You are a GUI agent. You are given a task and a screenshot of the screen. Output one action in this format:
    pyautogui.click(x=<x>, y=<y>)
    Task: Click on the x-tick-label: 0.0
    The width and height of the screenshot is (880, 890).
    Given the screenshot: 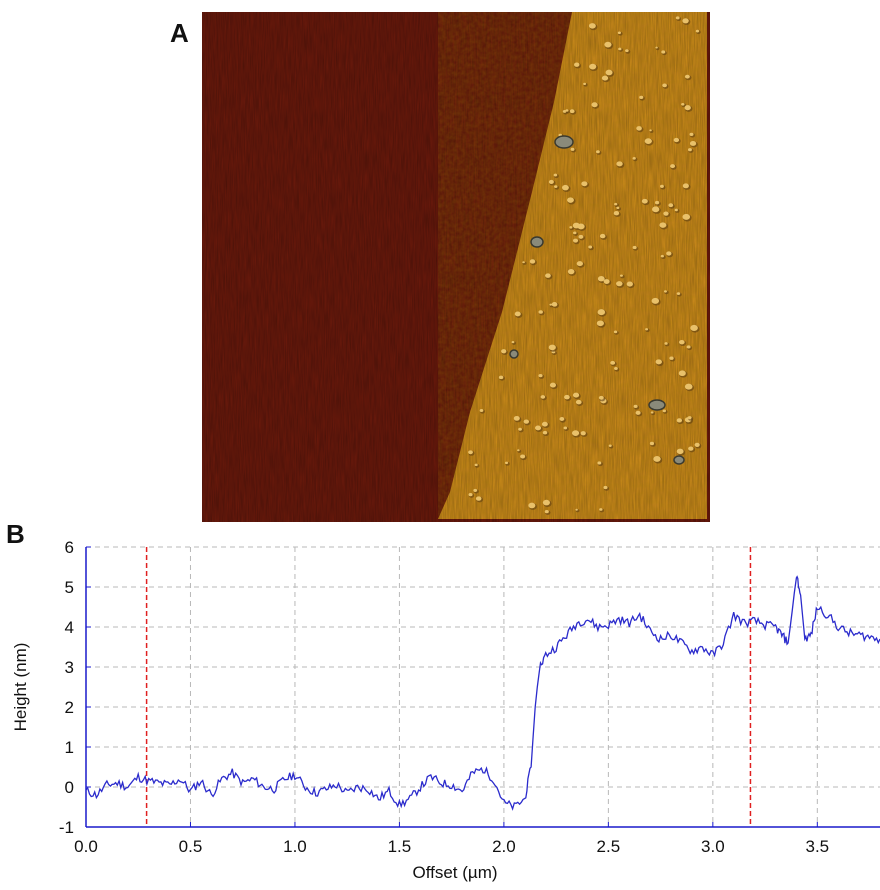 What is the action you would take?
    pyautogui.click(x=86, y=846)
    